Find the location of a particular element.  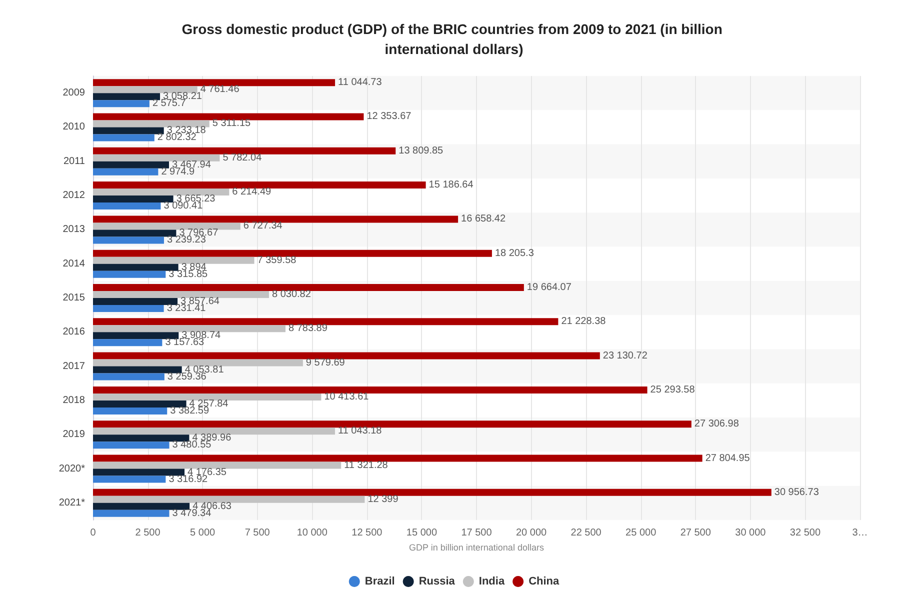

y-tick-label: 2013 is located at coordinates (74, 230).